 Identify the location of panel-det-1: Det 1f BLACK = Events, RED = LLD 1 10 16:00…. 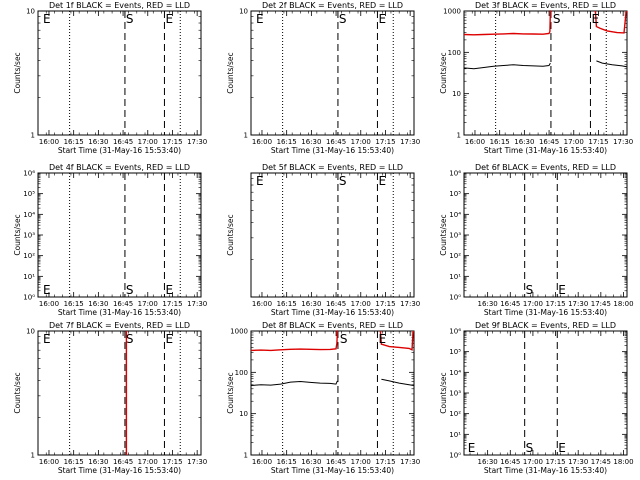
(110, 78).